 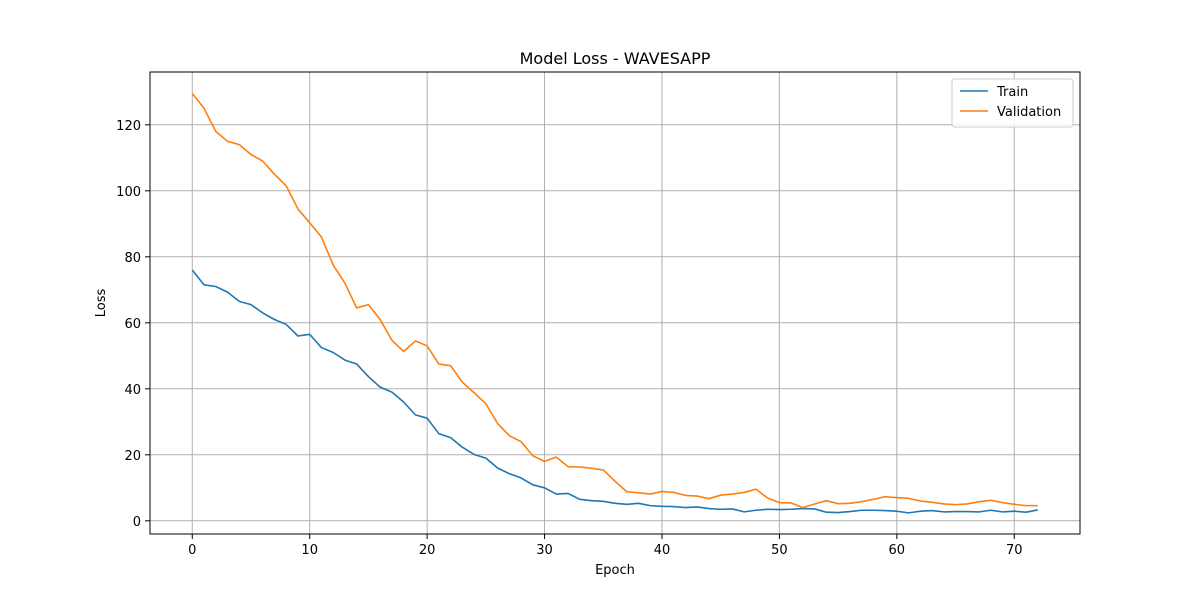 What do you see at coordinates (132, 456) in the screenshot?
I see `y-tick-label: 20` at bounding box center [132, 456].